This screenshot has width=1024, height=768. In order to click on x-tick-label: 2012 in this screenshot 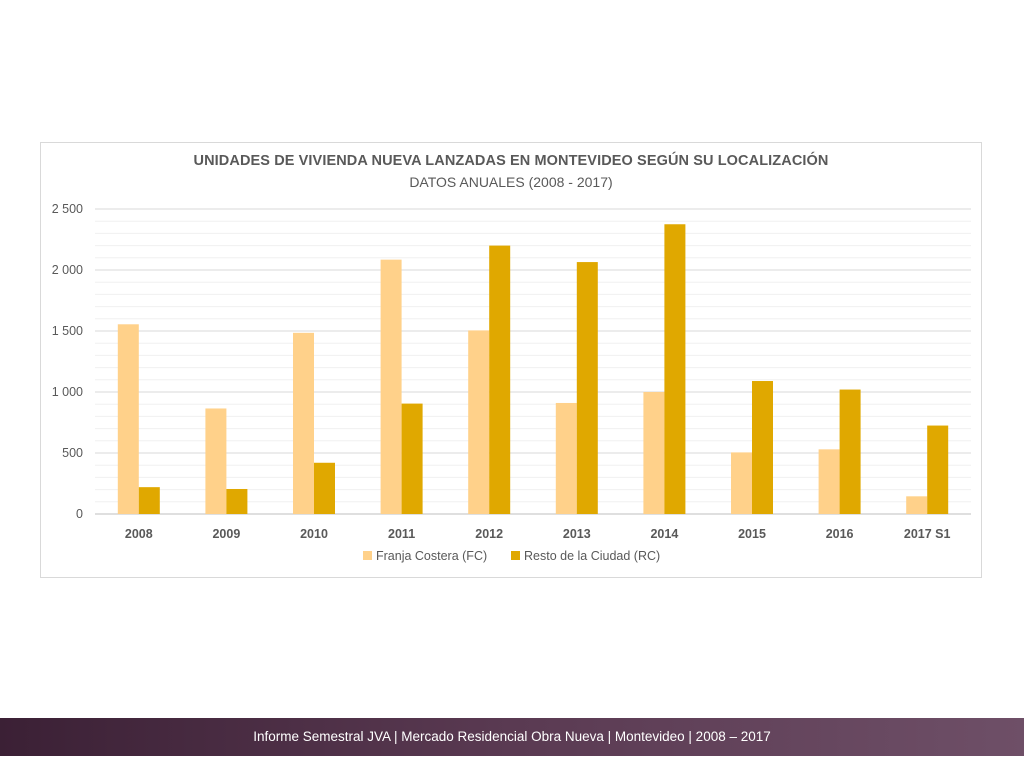, I will do `click(489, 534)`.